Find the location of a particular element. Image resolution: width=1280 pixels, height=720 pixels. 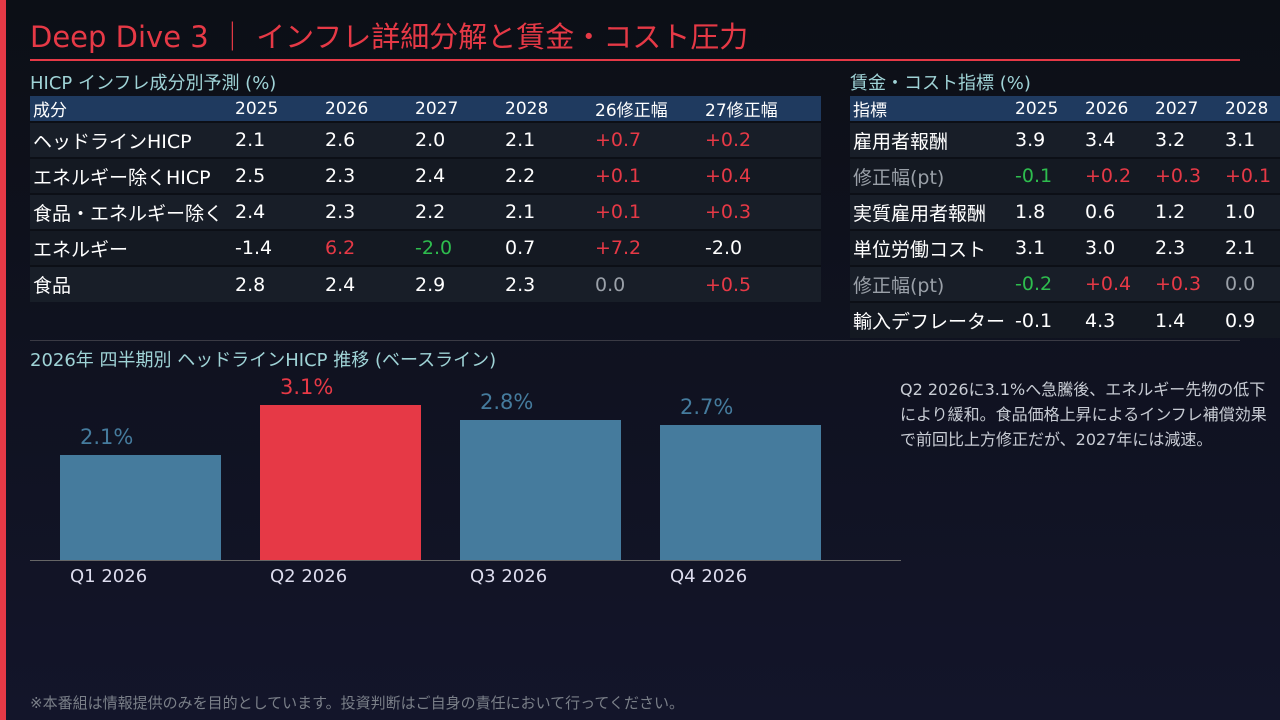

table-cell: 単位労働コスト is located at coordinates (931, 247).